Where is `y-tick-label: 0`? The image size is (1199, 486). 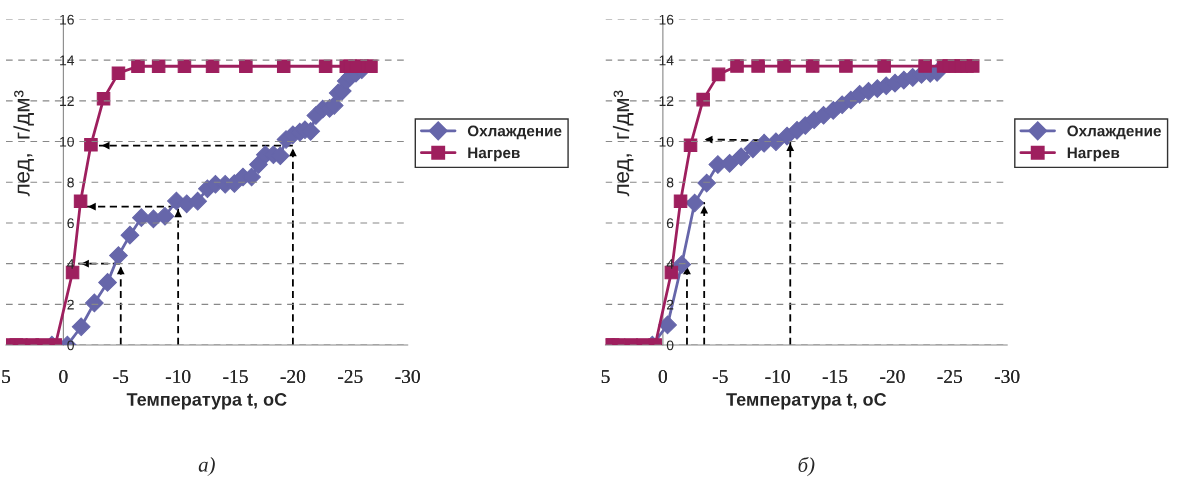 y-tick-label: 0 is located at coordinates (670, 345).